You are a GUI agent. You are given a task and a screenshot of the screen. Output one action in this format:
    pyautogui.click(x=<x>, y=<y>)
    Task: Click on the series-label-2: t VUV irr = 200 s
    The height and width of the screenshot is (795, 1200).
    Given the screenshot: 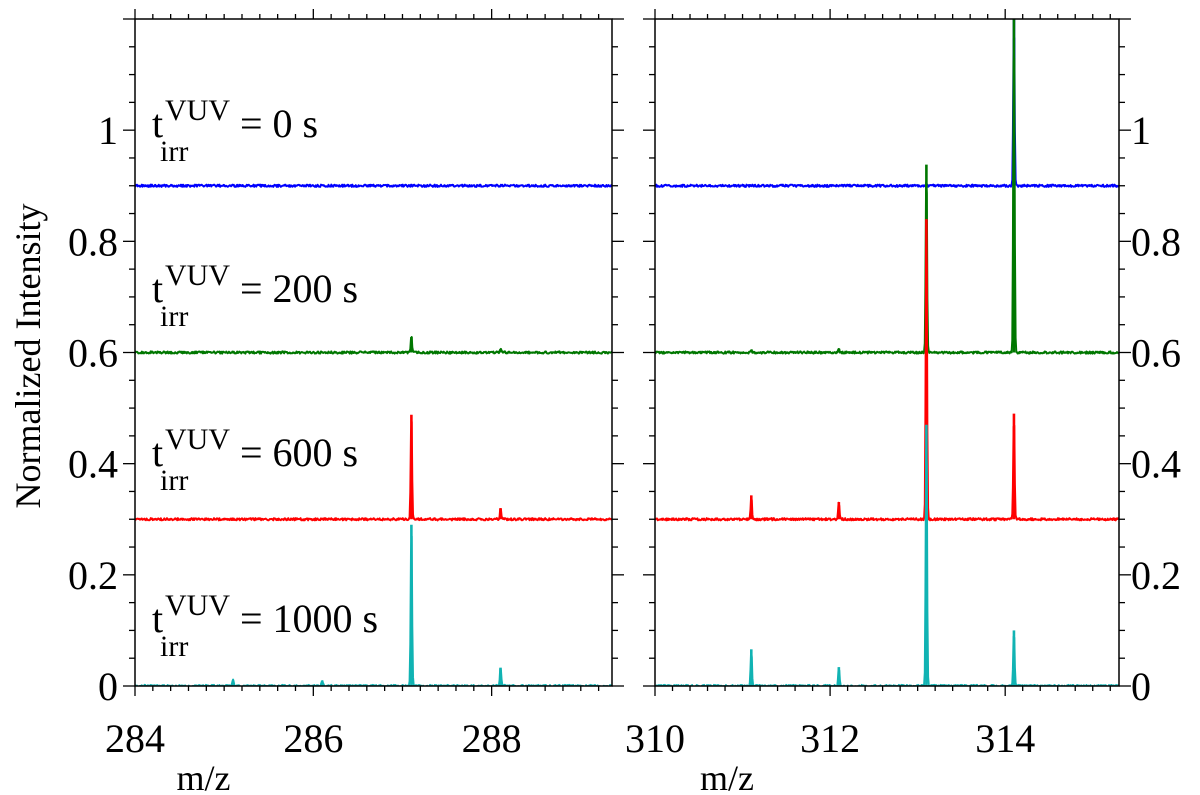 What is the action you would take?
    pyautogui.click(x=255, y=296)
    